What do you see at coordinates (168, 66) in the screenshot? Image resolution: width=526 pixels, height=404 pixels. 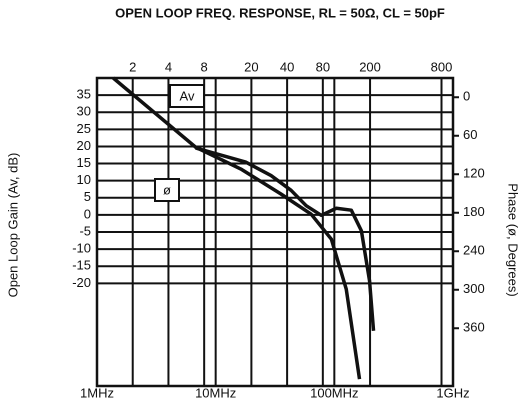 I see `x2-tick-label: 4` at bounding box center [168, 66].